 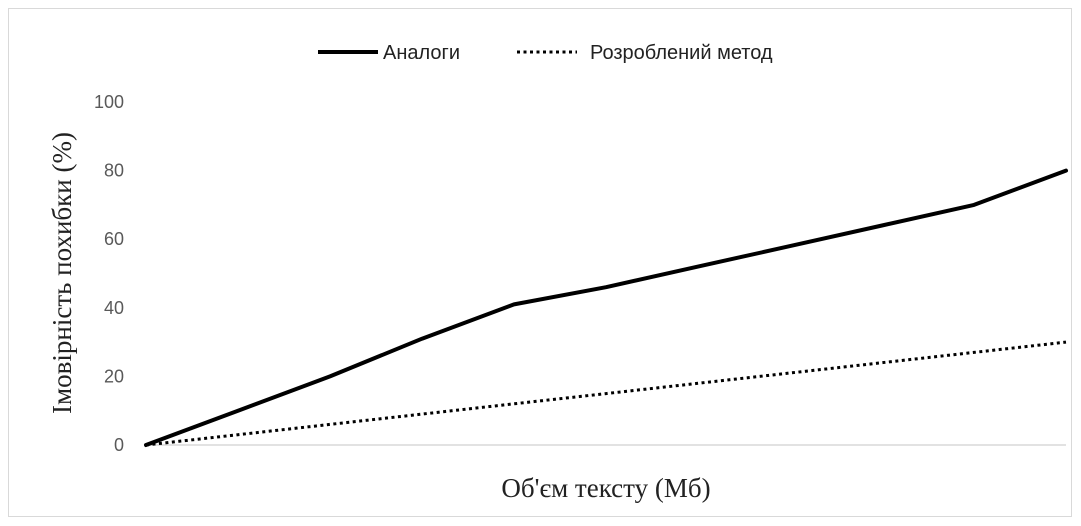 I want to click on y-tick-label-40: 40, so click(x=114, y=308).